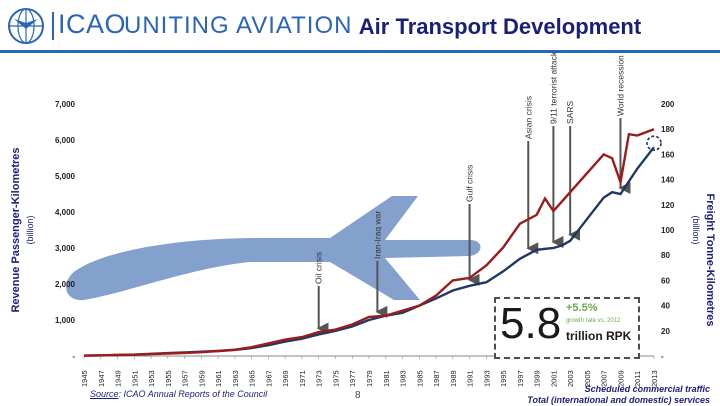 The height and width of the screenshot is (406, 720). Describe the element at coordinates (201, 378) in the screenshot. I see `x-tick-label: 1959` at that location.